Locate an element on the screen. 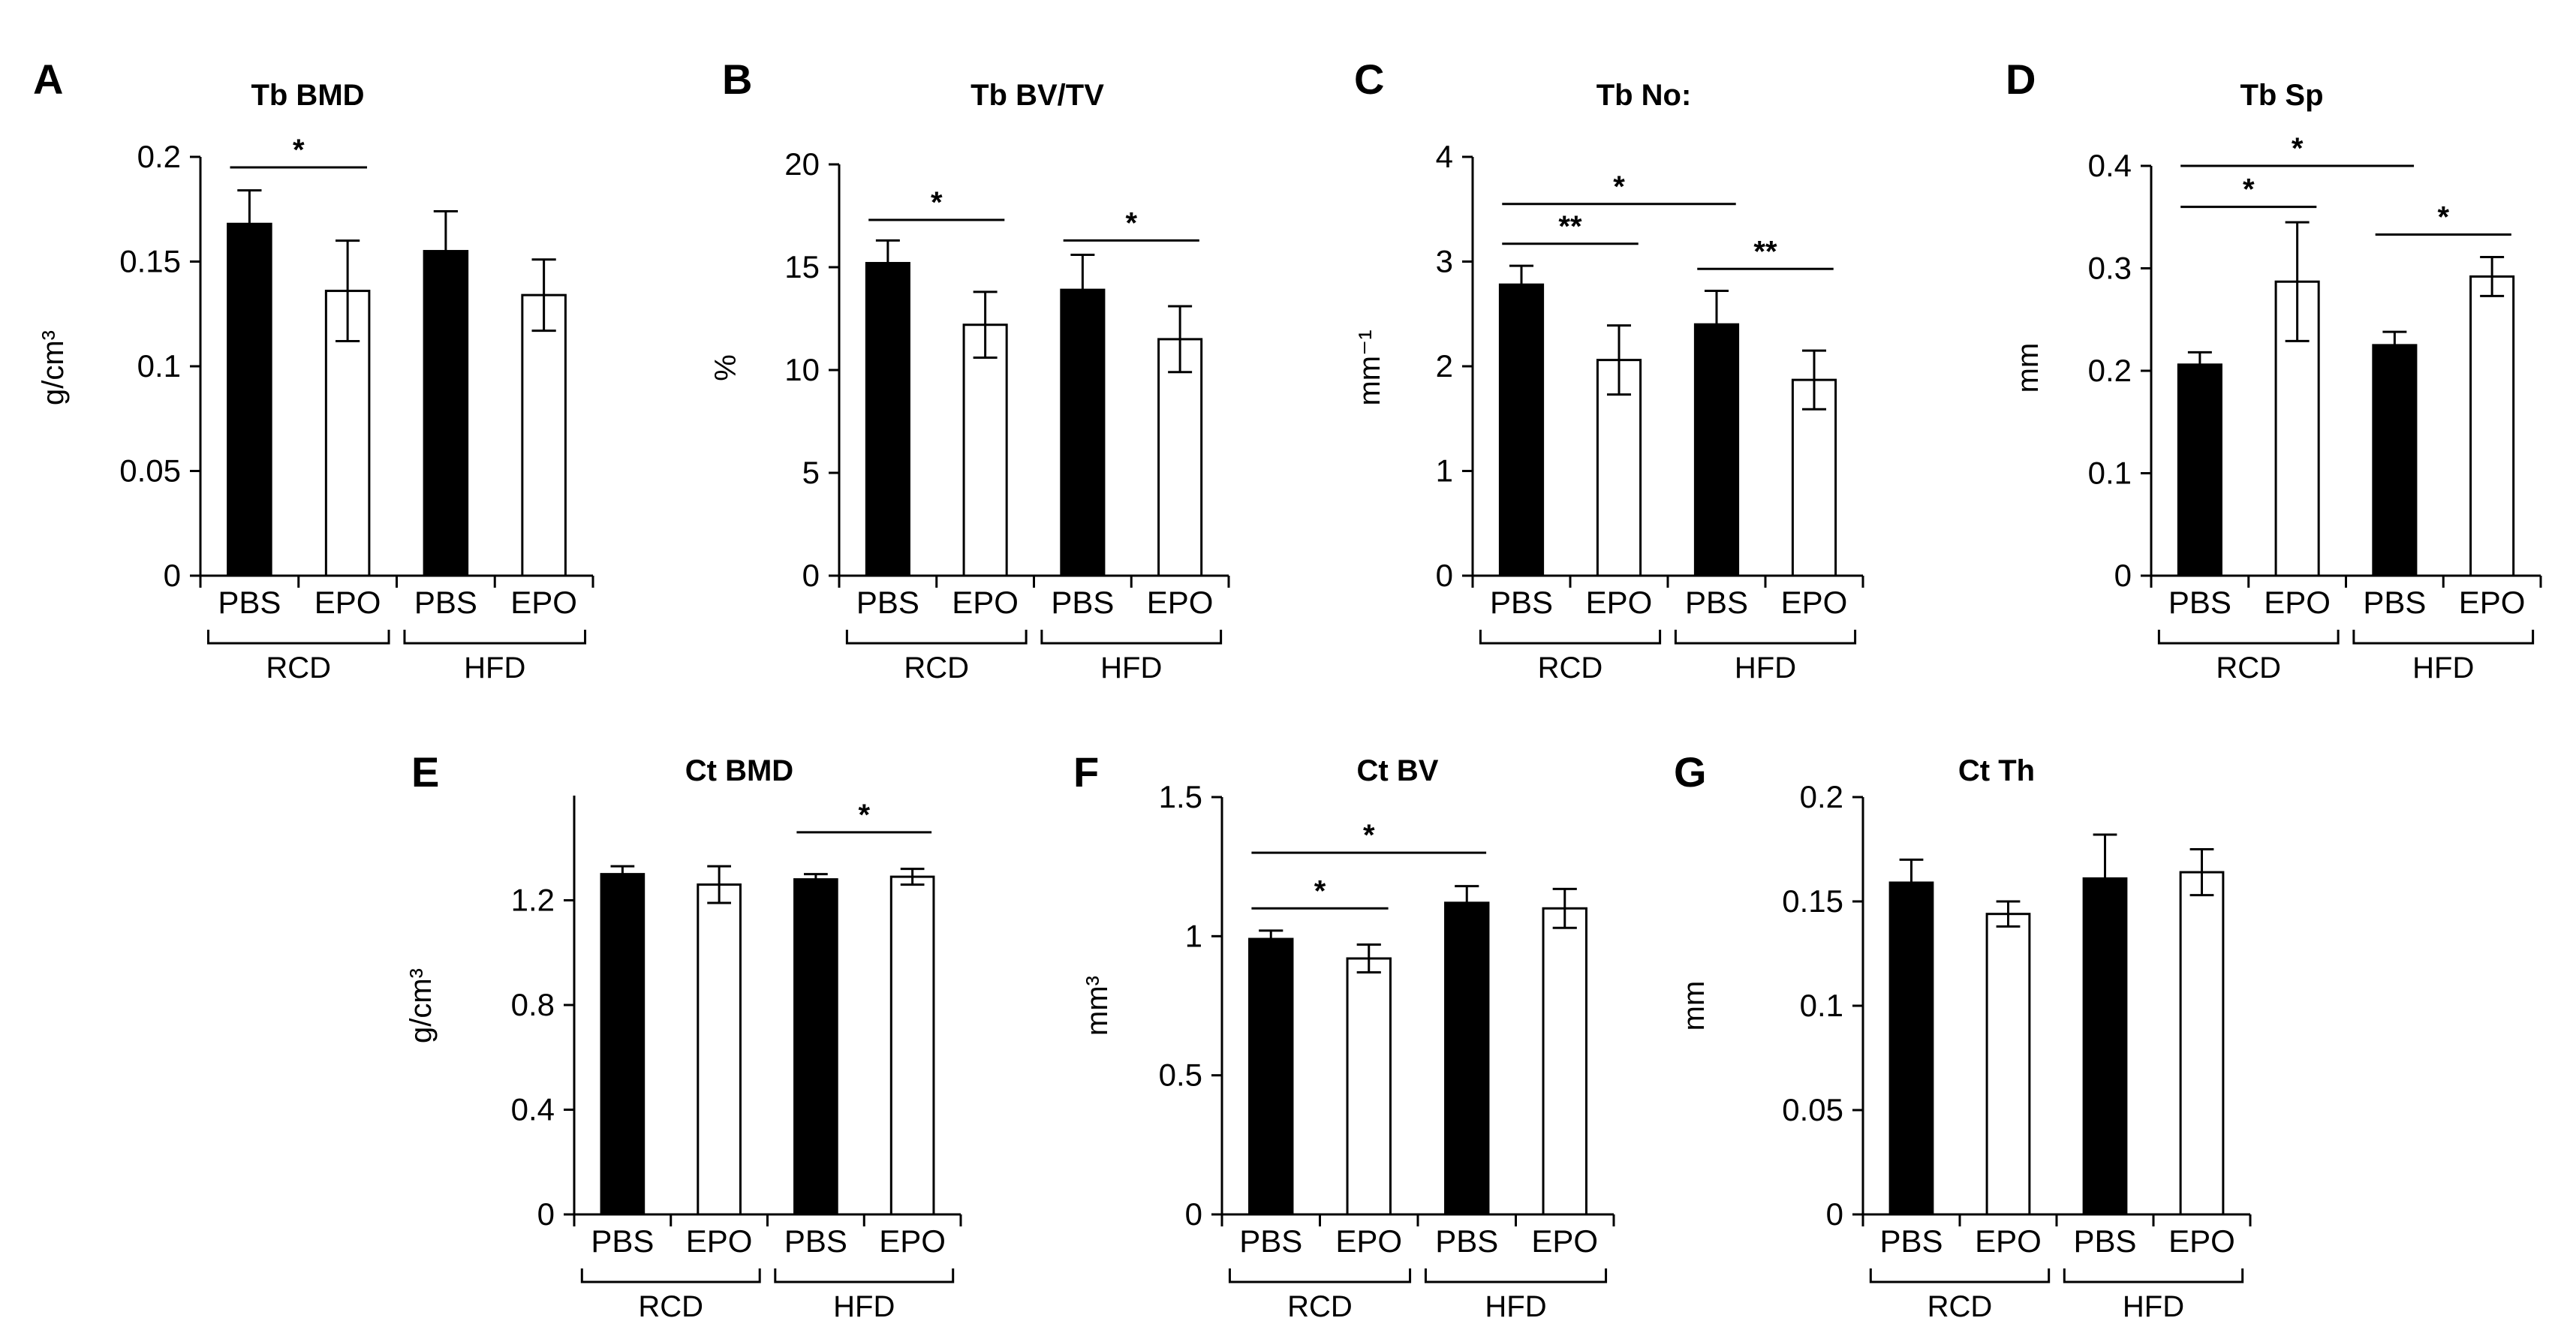 The height and width of the screenshot is (1336, 2576). y-axis-label: mm is located at coordinates (1694, 1006).